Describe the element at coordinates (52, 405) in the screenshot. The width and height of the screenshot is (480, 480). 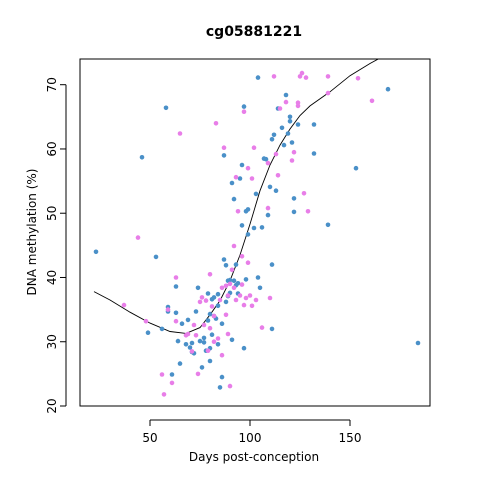
I see `y-tick-label: 20` at that location.